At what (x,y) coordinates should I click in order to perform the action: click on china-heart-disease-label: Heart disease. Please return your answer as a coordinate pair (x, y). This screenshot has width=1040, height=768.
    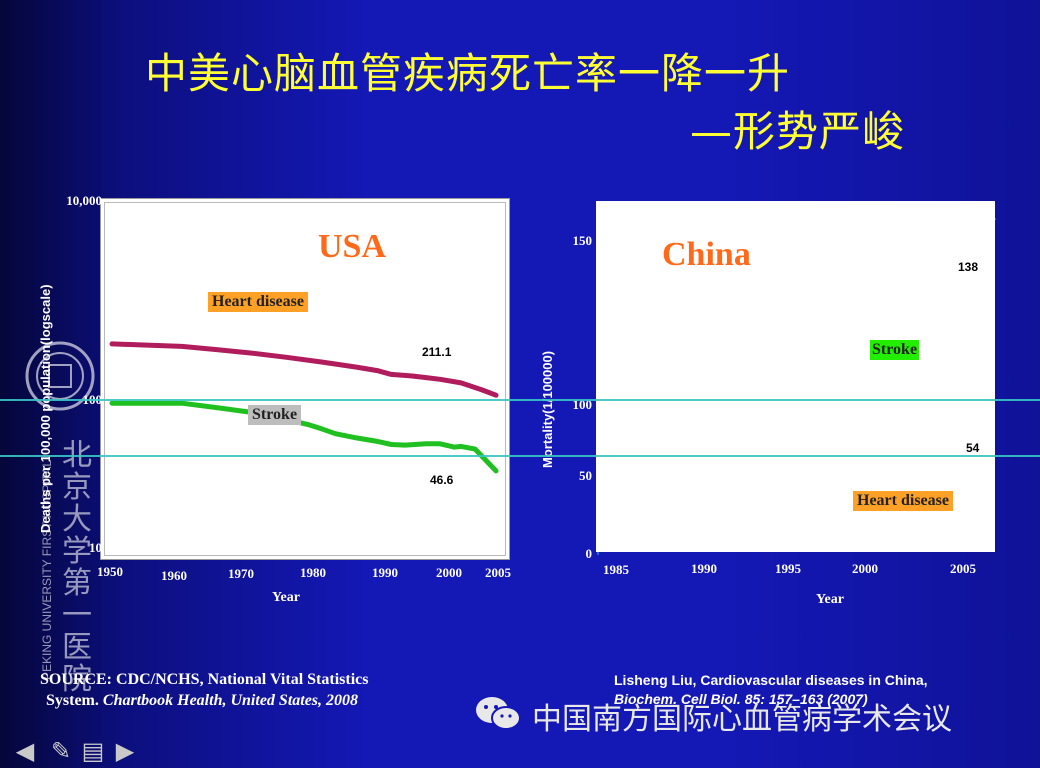
    Looking at the image, I should click on (903, 501).